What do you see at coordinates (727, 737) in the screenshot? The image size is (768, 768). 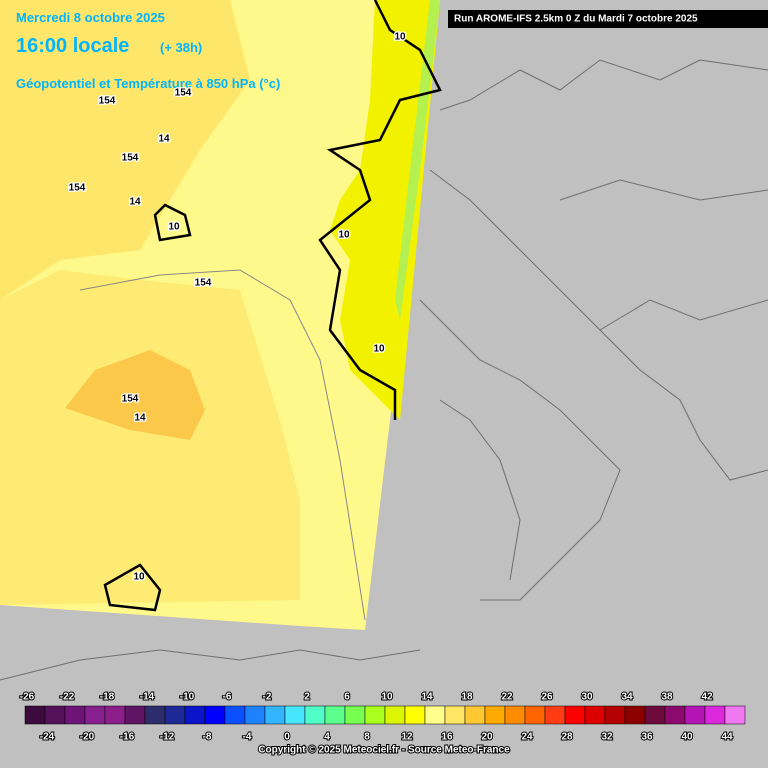 I see `legend-label: 44` at bounding box center [727, 737].